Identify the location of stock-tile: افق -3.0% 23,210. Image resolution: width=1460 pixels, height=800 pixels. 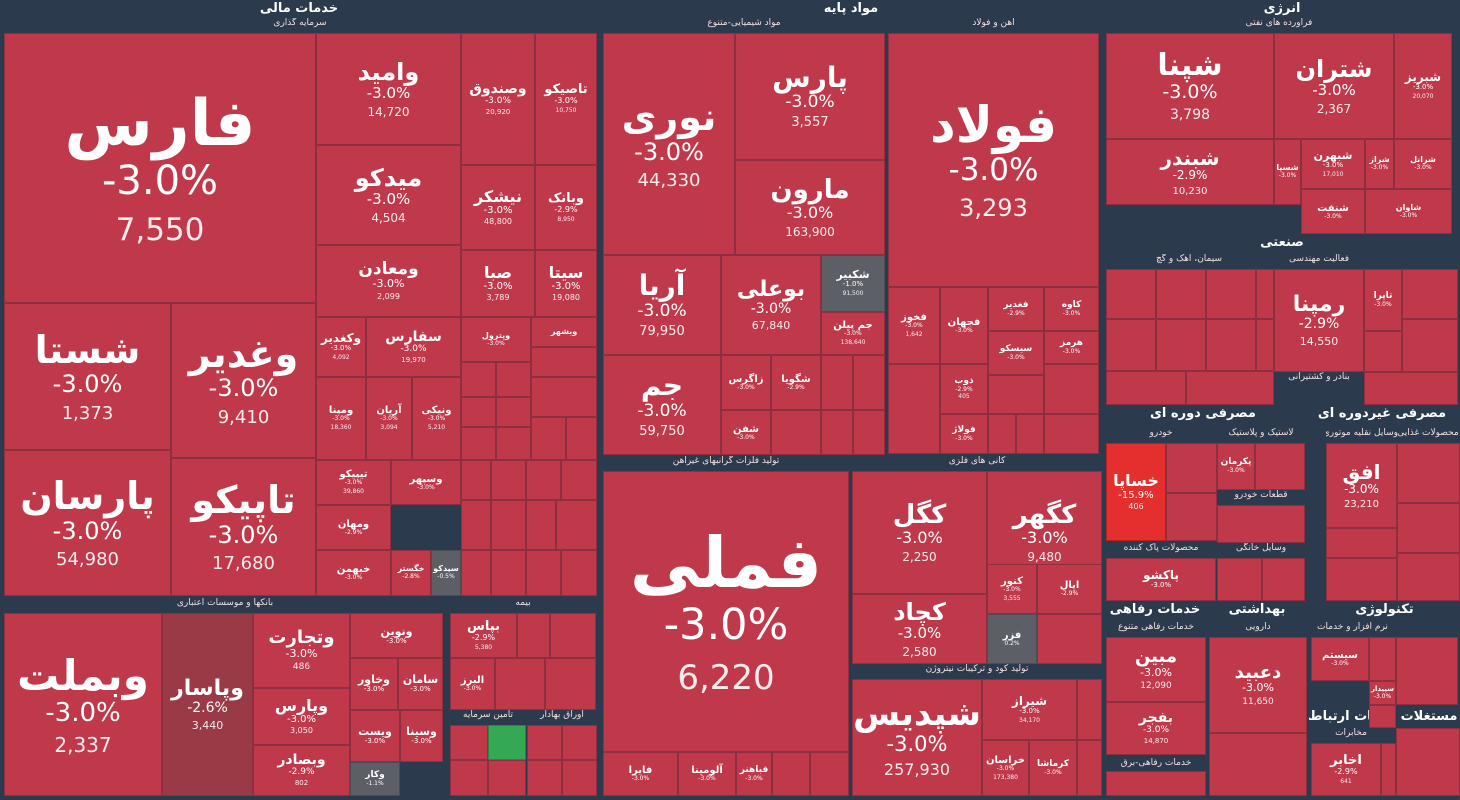
(1361, 485).